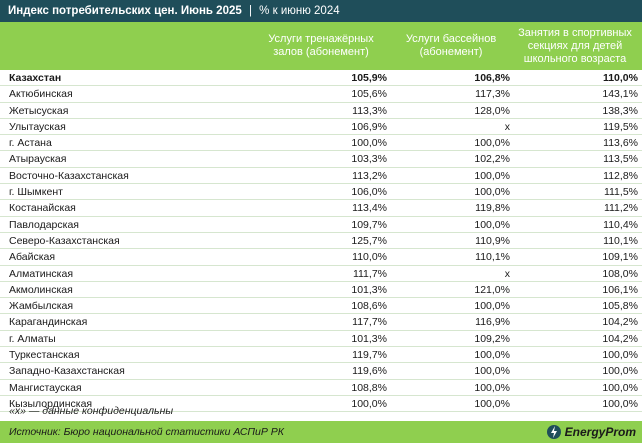  Describe the element at coordinates (38, 159) in the screenshot. I see `region-cell: Атырауская` at that location.